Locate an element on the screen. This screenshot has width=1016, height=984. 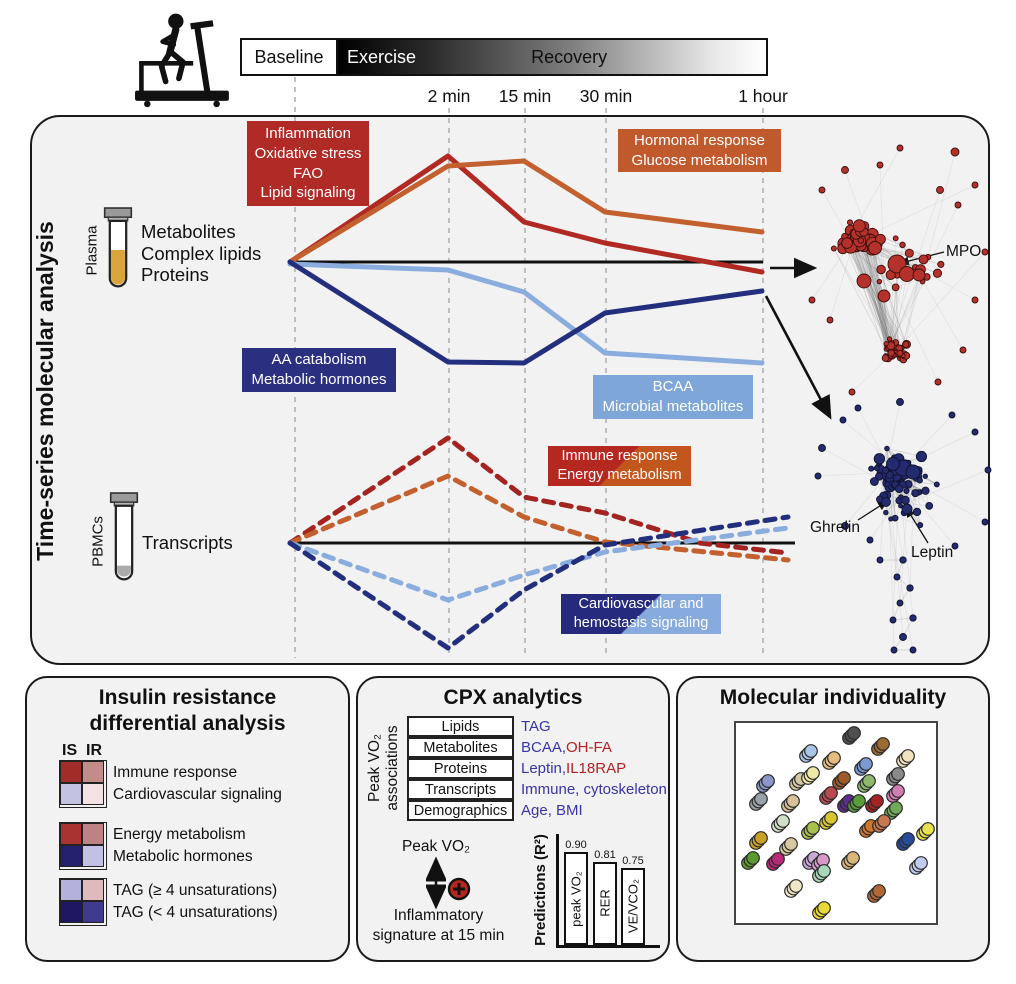
box-line: Lipid signaling is located at coordinates (308, 193).